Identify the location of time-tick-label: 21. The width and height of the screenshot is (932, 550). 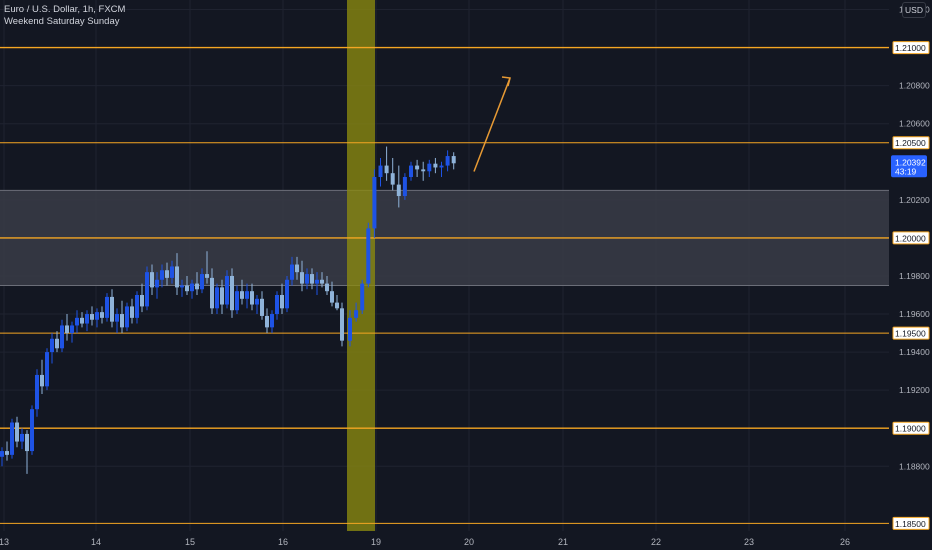
(563, 542).